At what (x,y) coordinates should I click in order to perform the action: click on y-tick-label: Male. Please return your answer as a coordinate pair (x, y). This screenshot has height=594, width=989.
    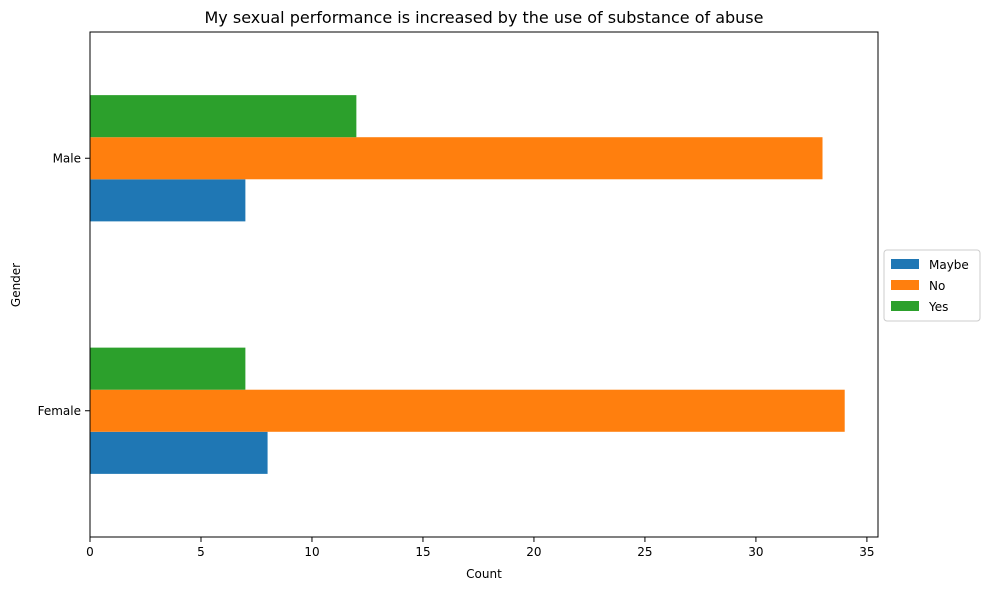
    Looking at the image, I should click on (67, 158).